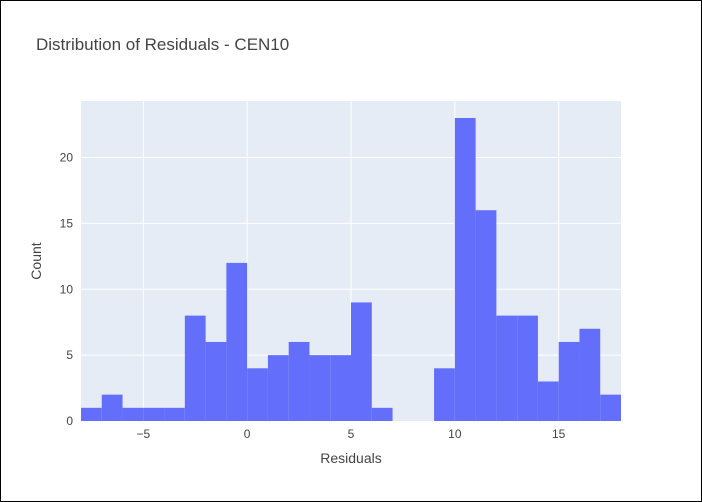 The height and width of the screenshot is (502, 702). I want to click on y-tick-label: 15, so click(67, 223).